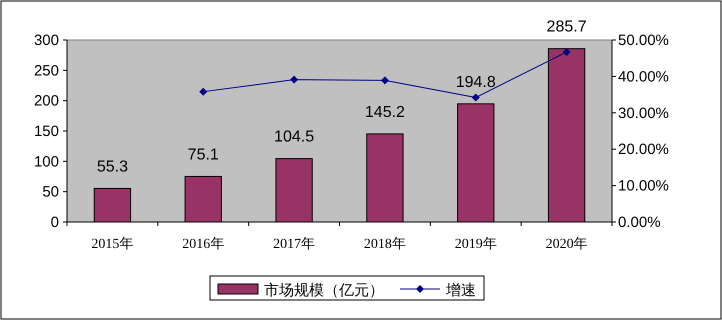  Describe the element at coordinates (643, 40) in the screenshot. I see `y2-tick-label: 50.00%` at that location.